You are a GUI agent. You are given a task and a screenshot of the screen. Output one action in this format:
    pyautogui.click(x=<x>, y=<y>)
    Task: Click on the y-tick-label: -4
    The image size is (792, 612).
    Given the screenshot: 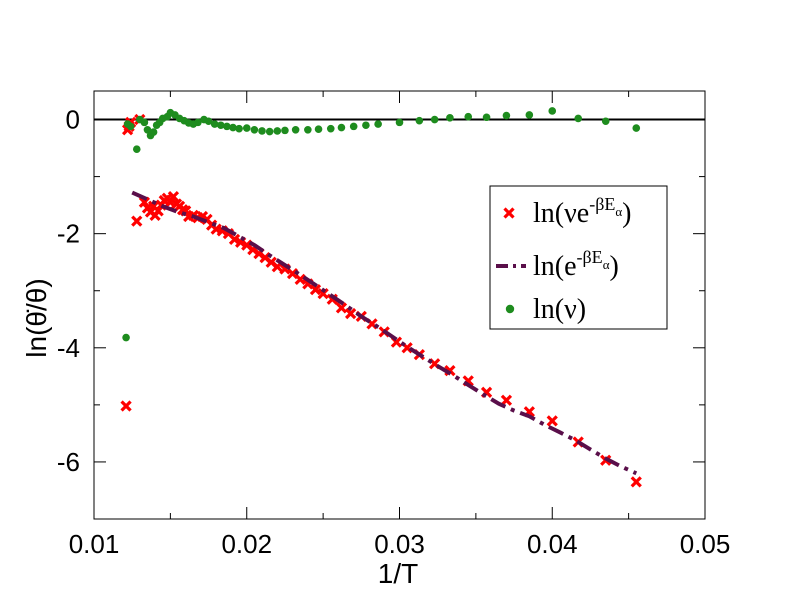 What is the action you would take?
    pyautogui.click(x=68, y=348)
    